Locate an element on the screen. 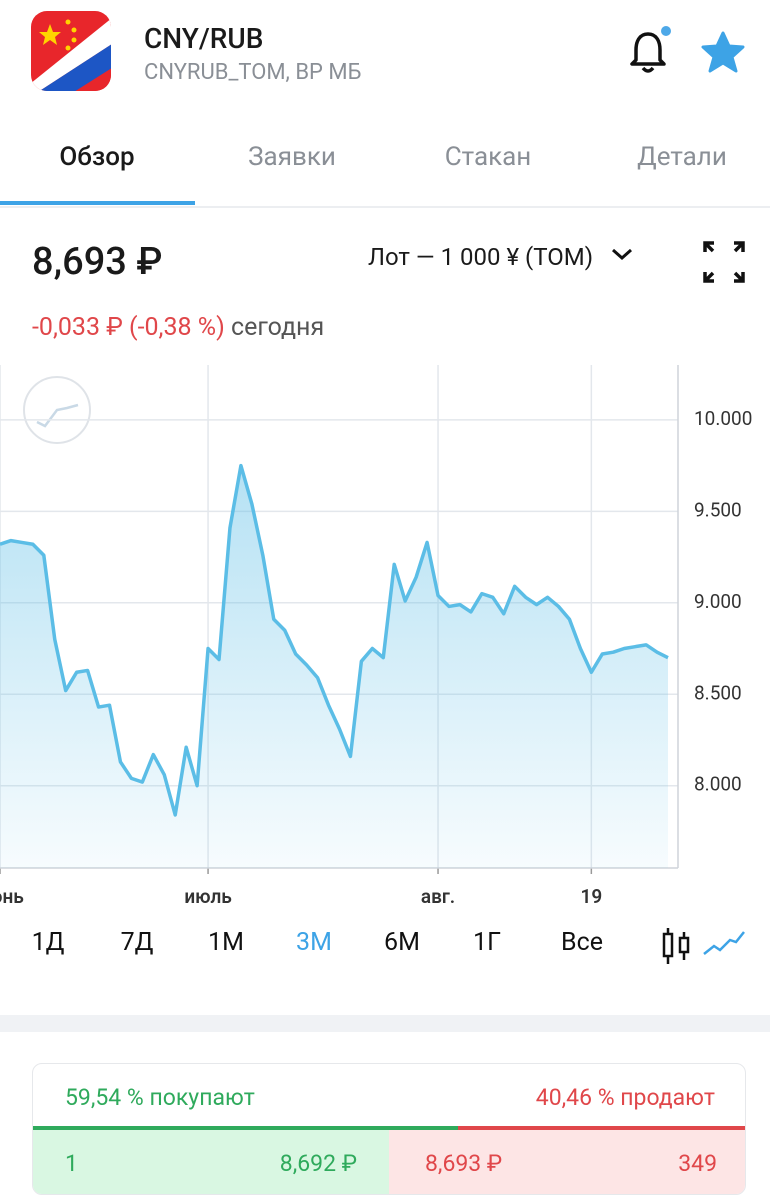 This screenshot has width=770, height=1200. period-button: Все is located at coordinates (582, 942).